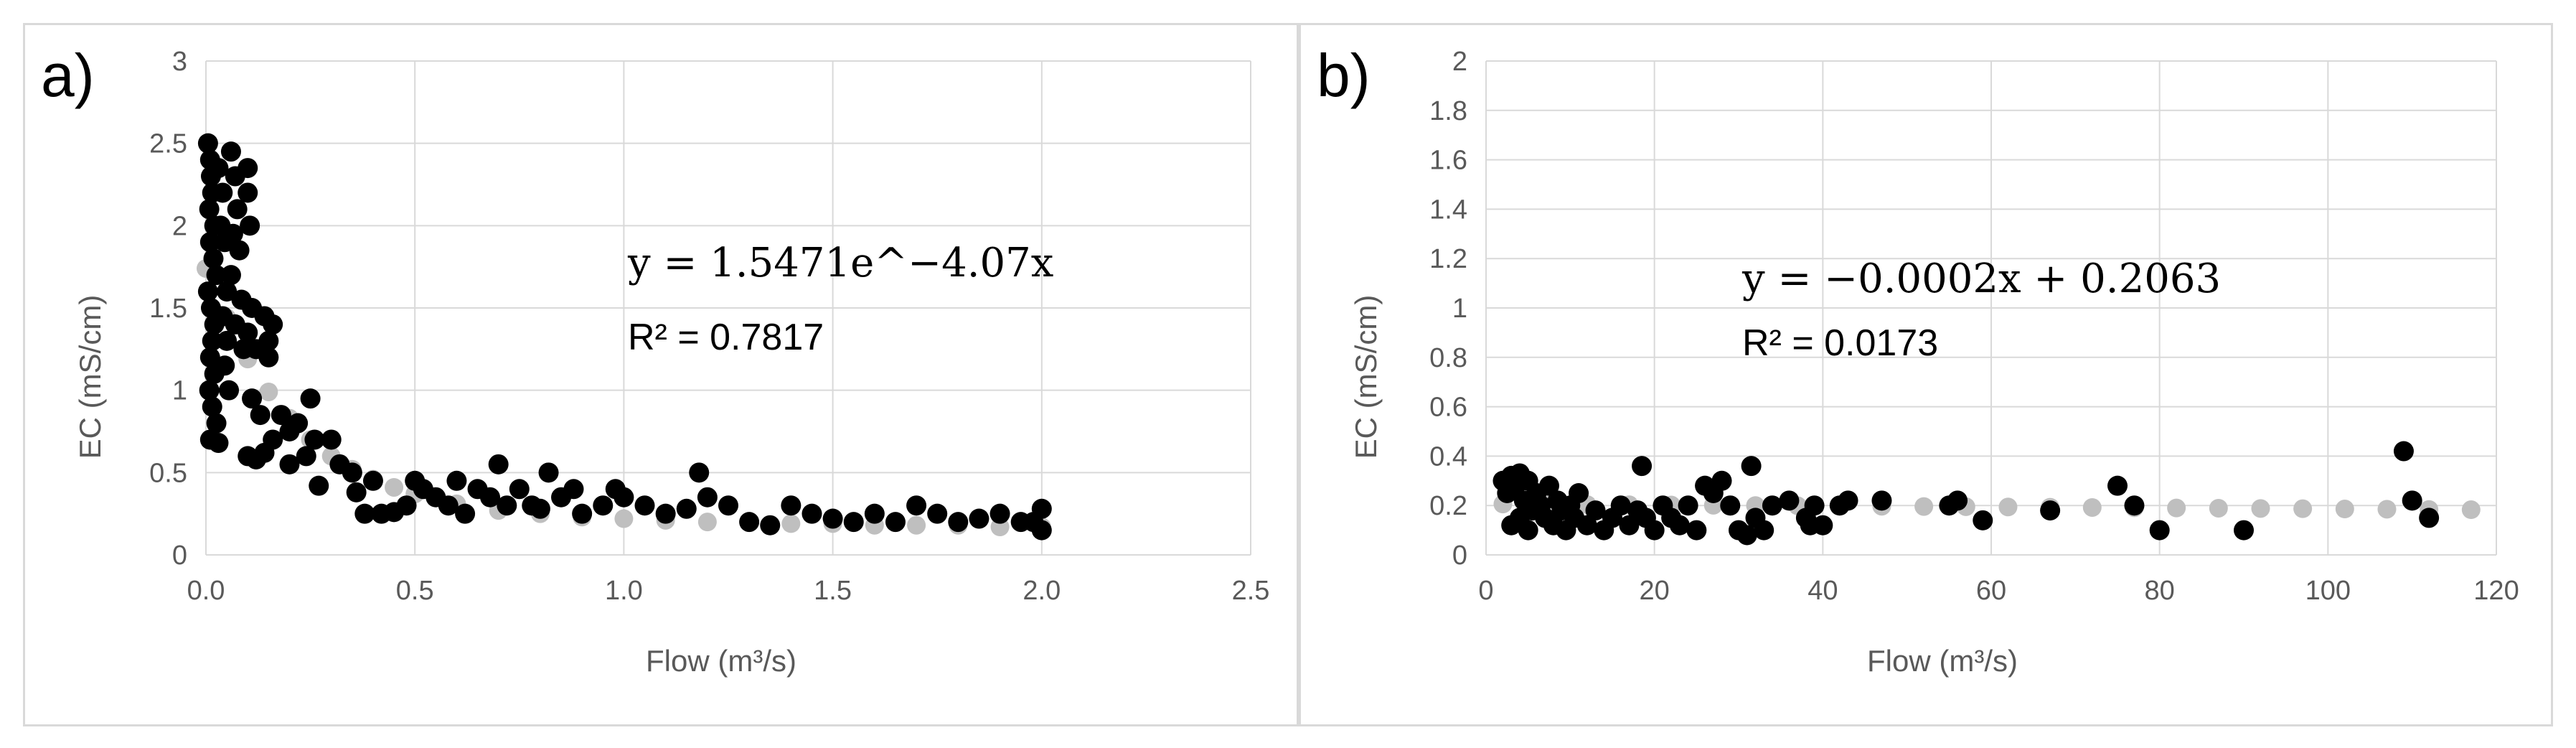 This screenshot has height=748, width=2576. What do you see at coordinates (1991, 591) in the screenshot?
I see `chart-1-x-tick-label: 60` at bounding box center [1991, 591].